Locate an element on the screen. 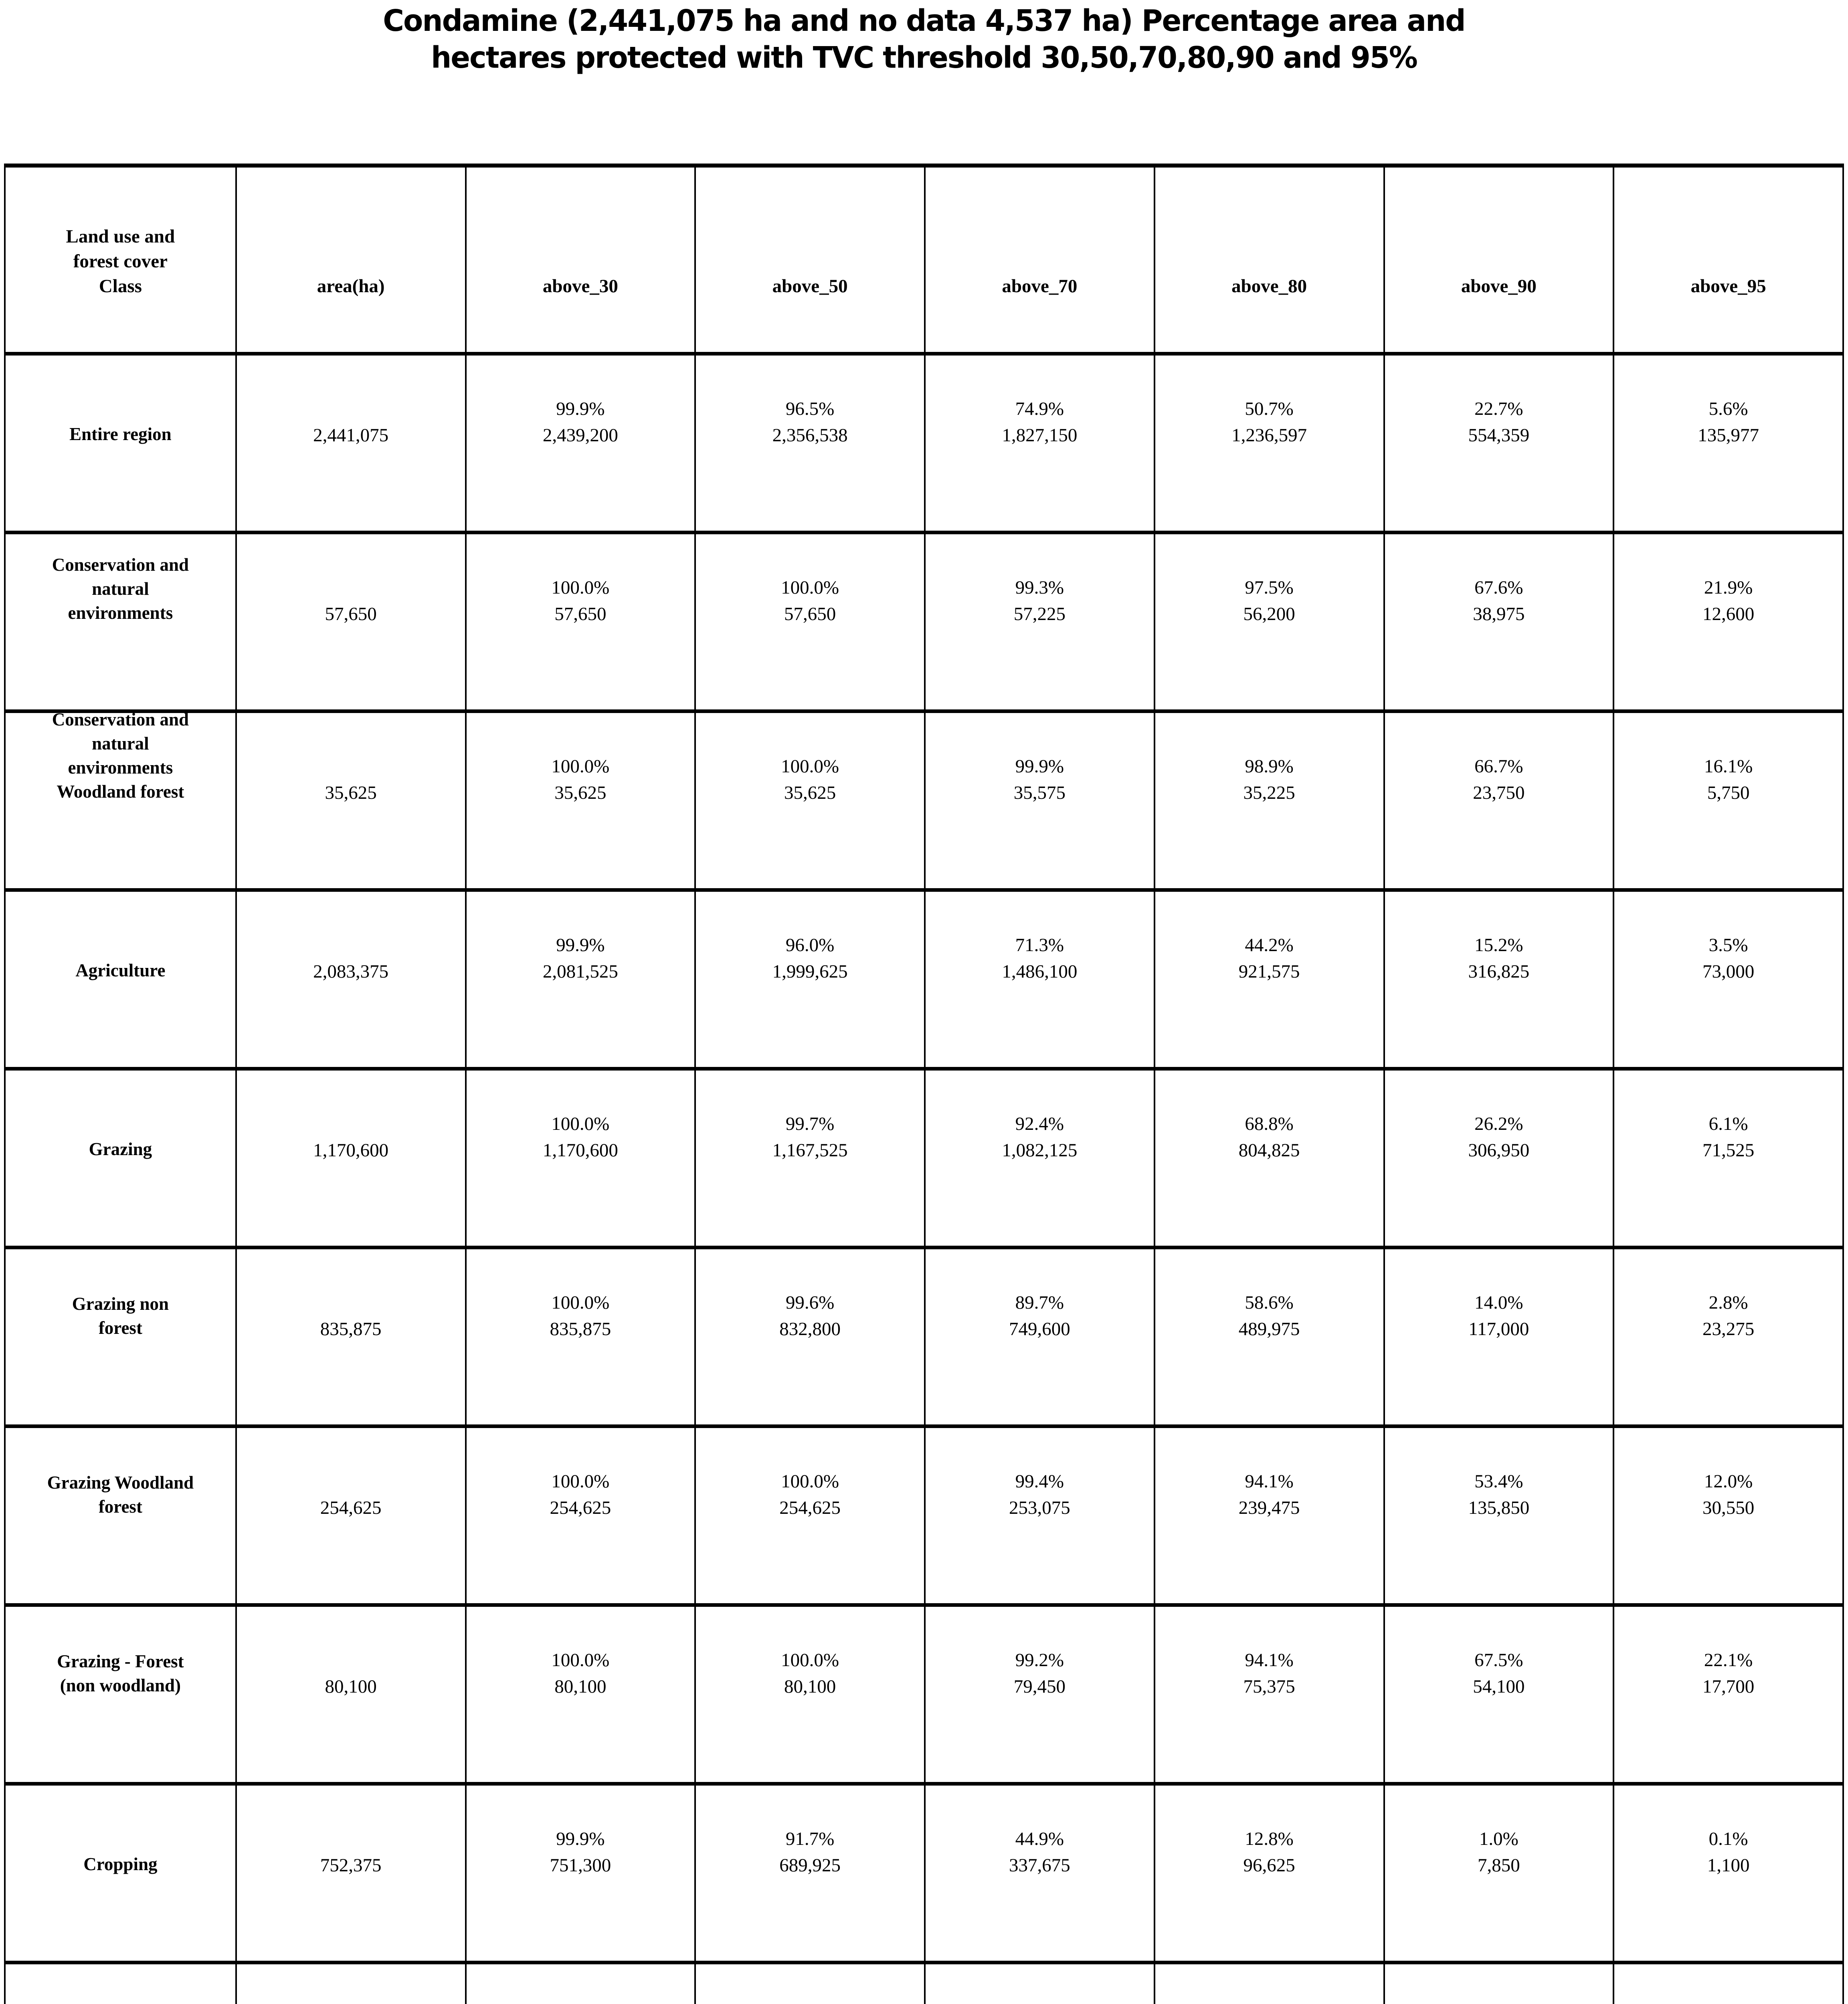  row-label-cell: Grazing - Forest (non woodland) is located at coordinates (120, 1694).